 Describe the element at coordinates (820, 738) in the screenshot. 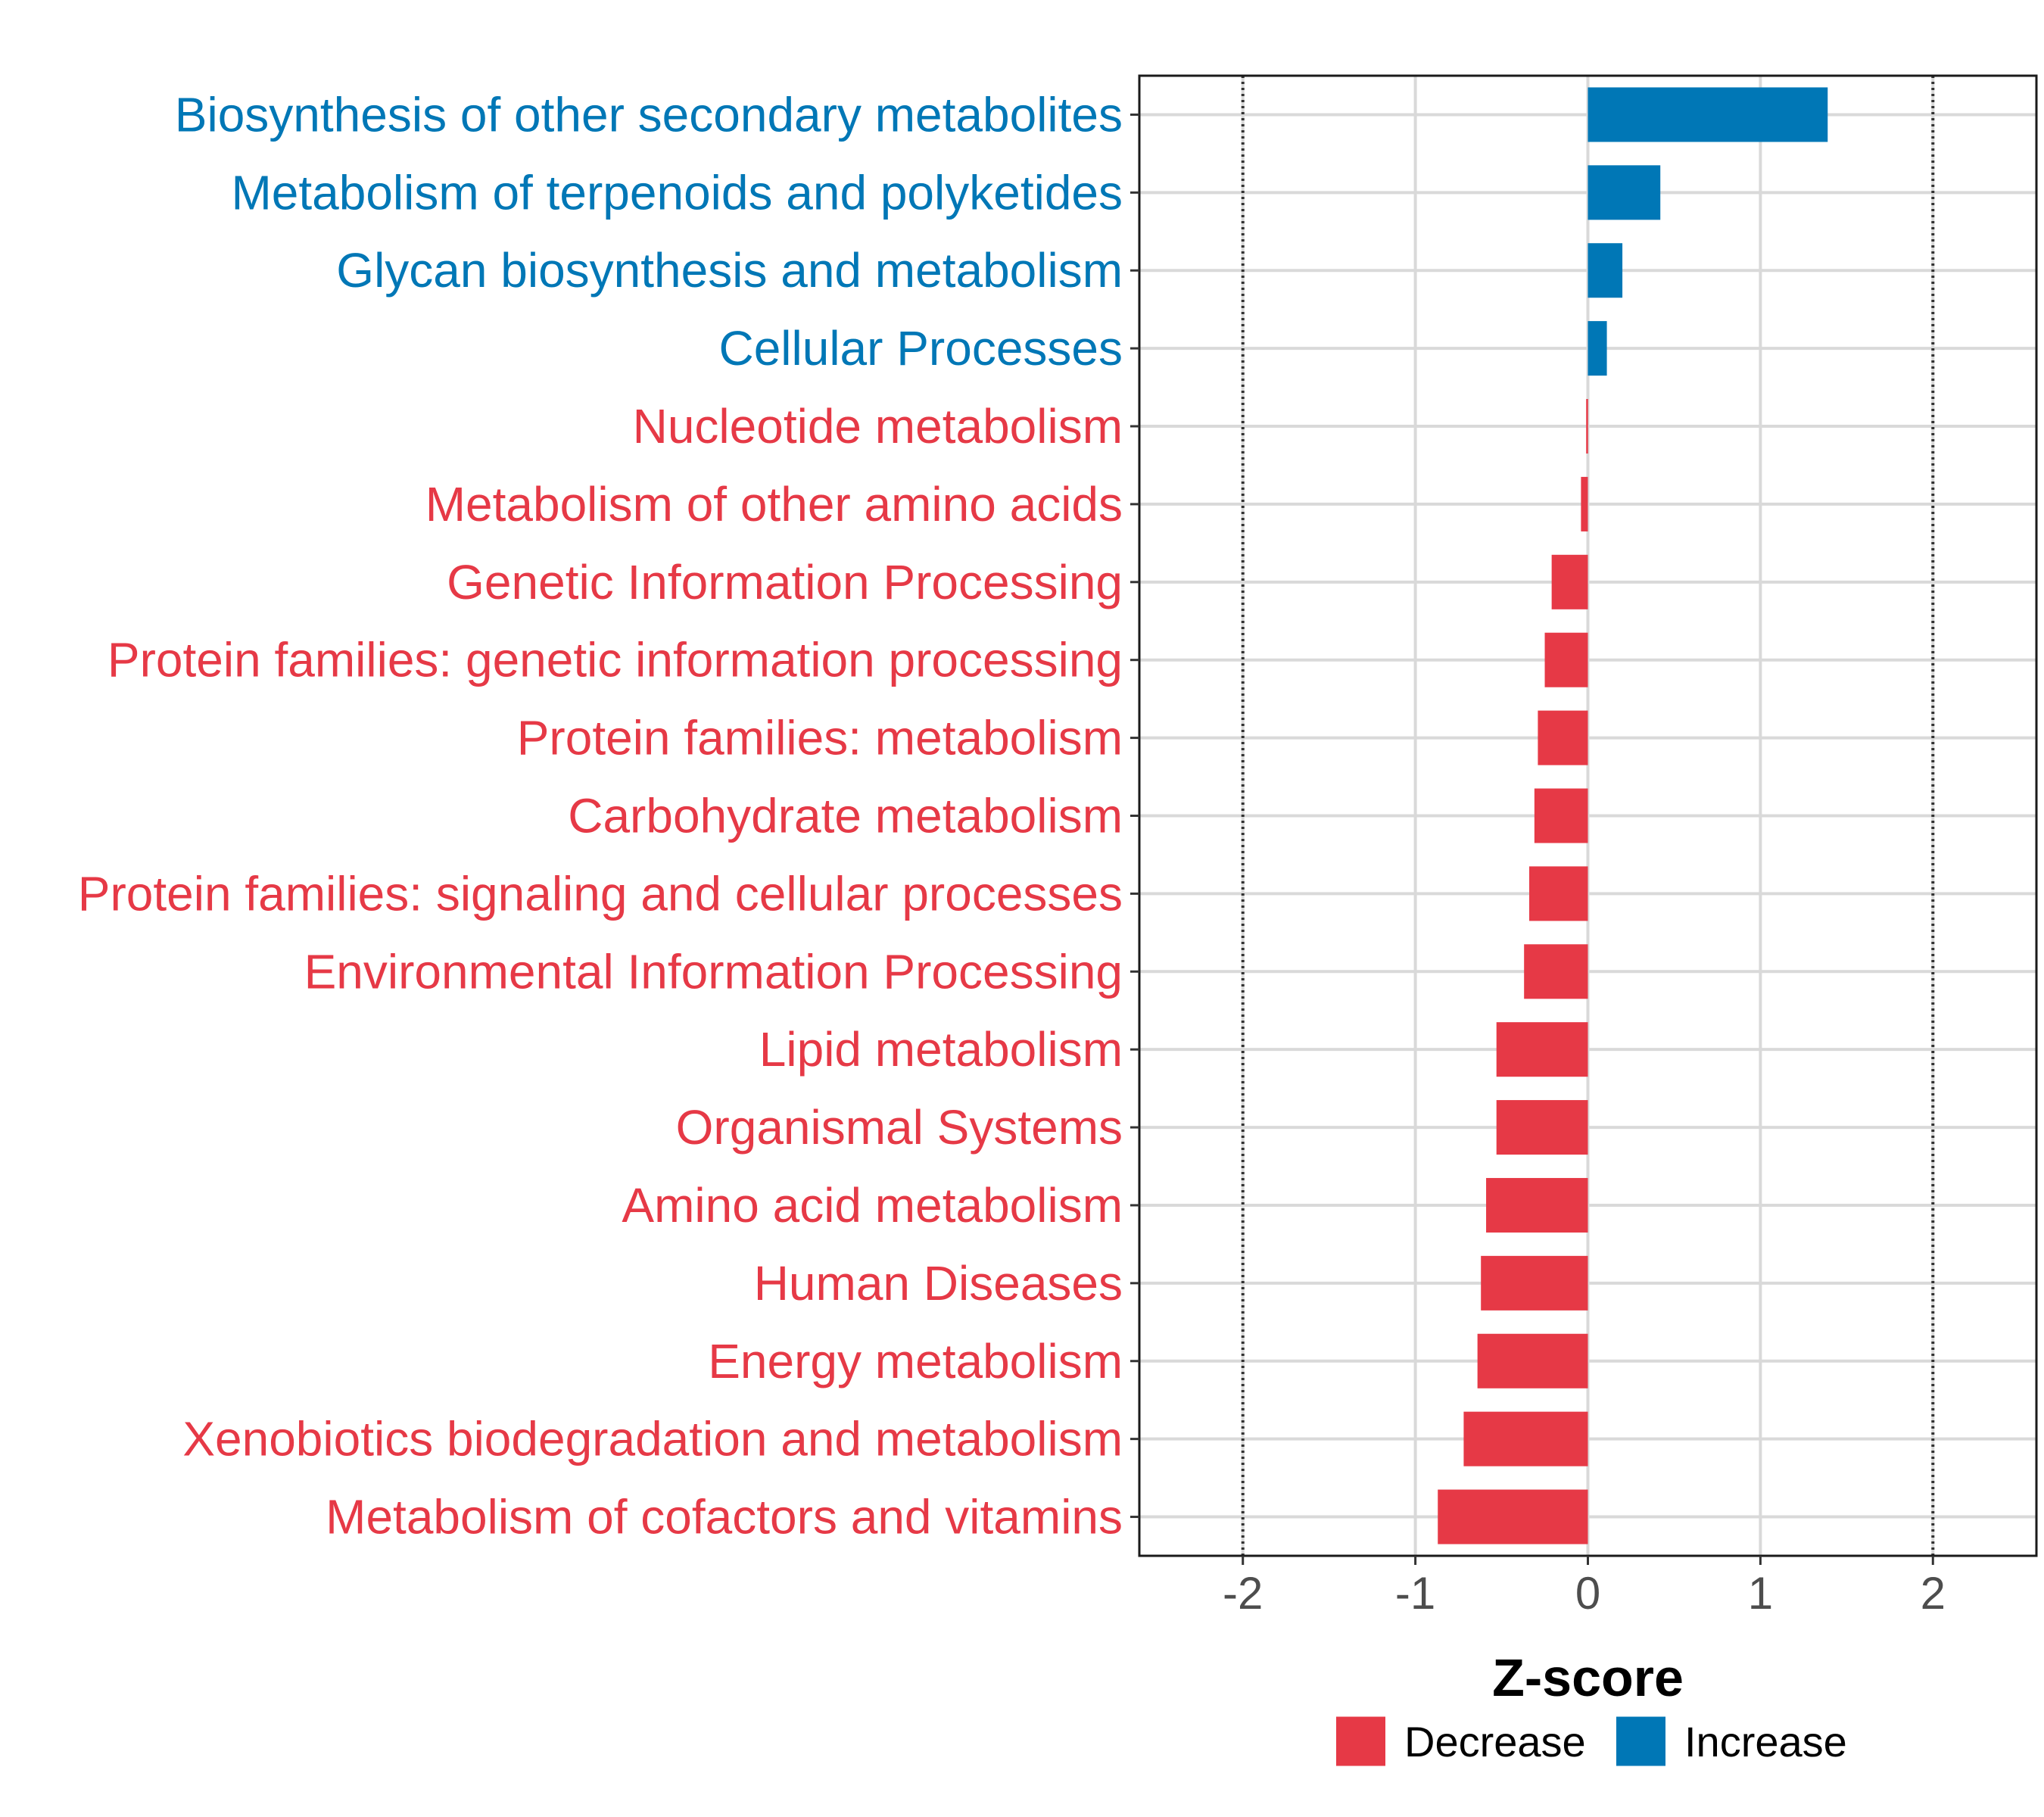

I see `category-label: Protein families: metabolism` at that location.